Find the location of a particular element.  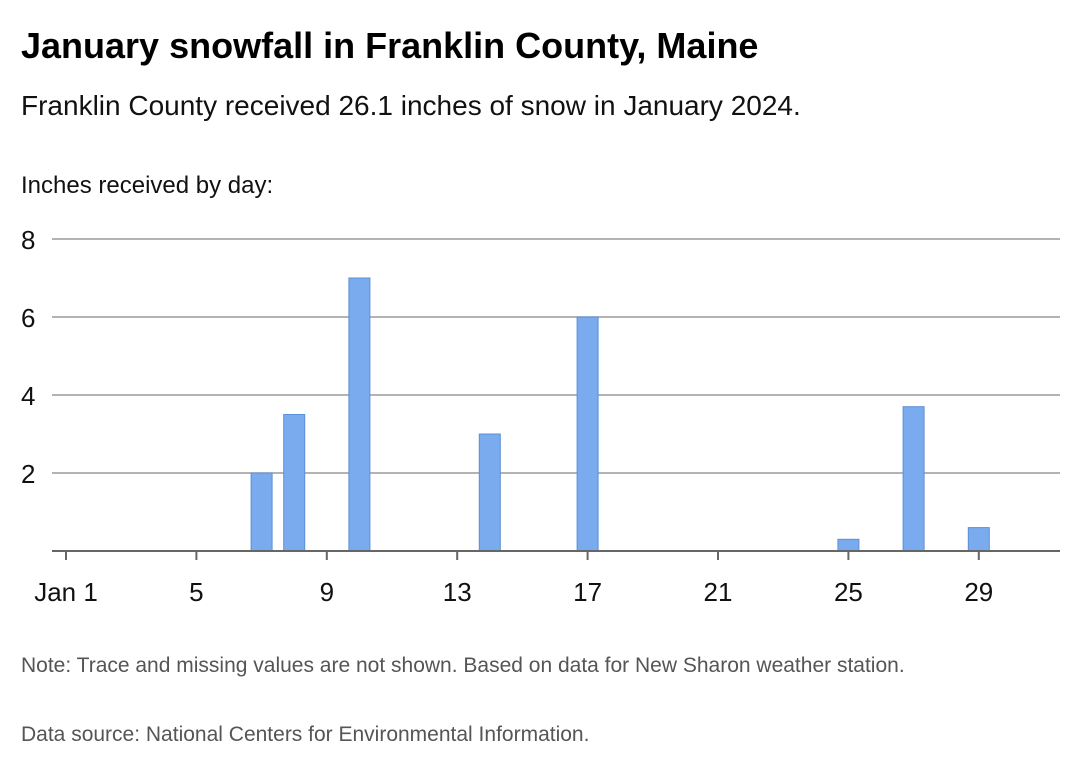

x-tick-label-5: 5 is located at coordinates (196, 592).